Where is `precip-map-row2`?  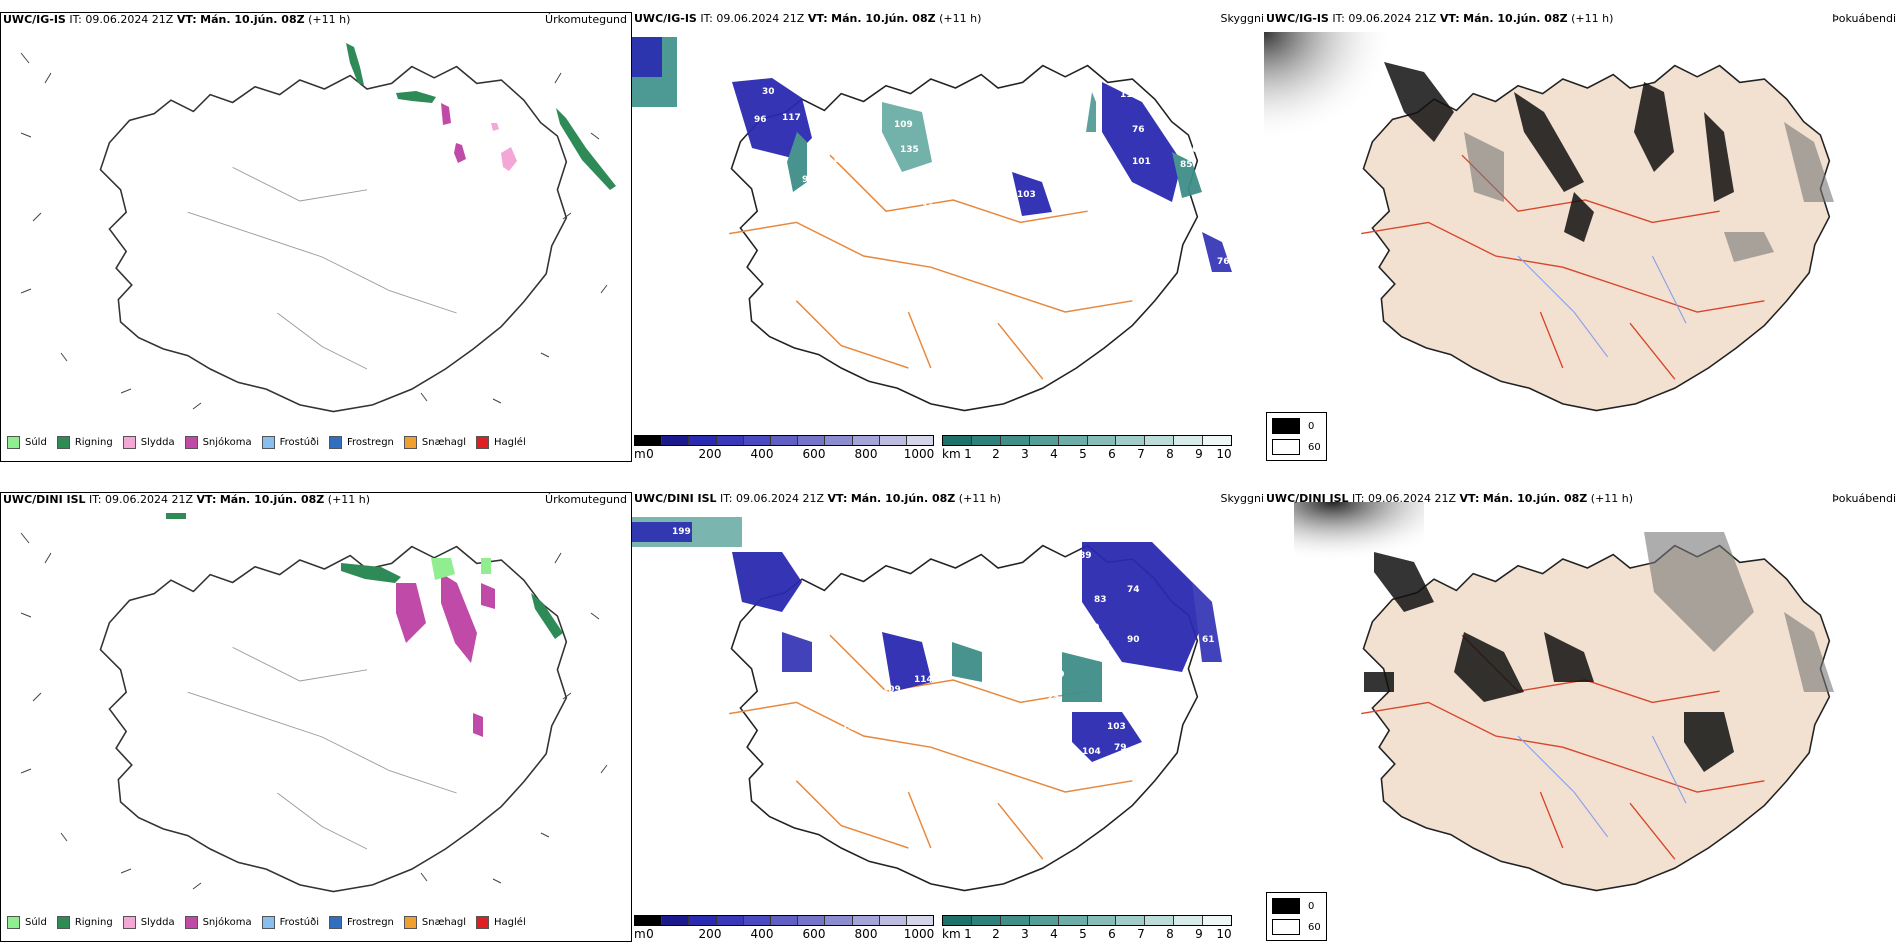
precip-map-row2 is located at coordinates (314, 703).